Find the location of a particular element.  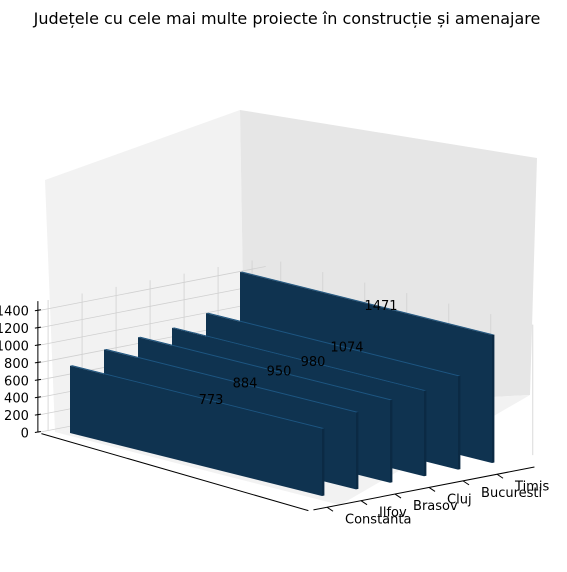

data-labels: 1471 1074 980 950 884 773 is located at coordinates (298, 353).